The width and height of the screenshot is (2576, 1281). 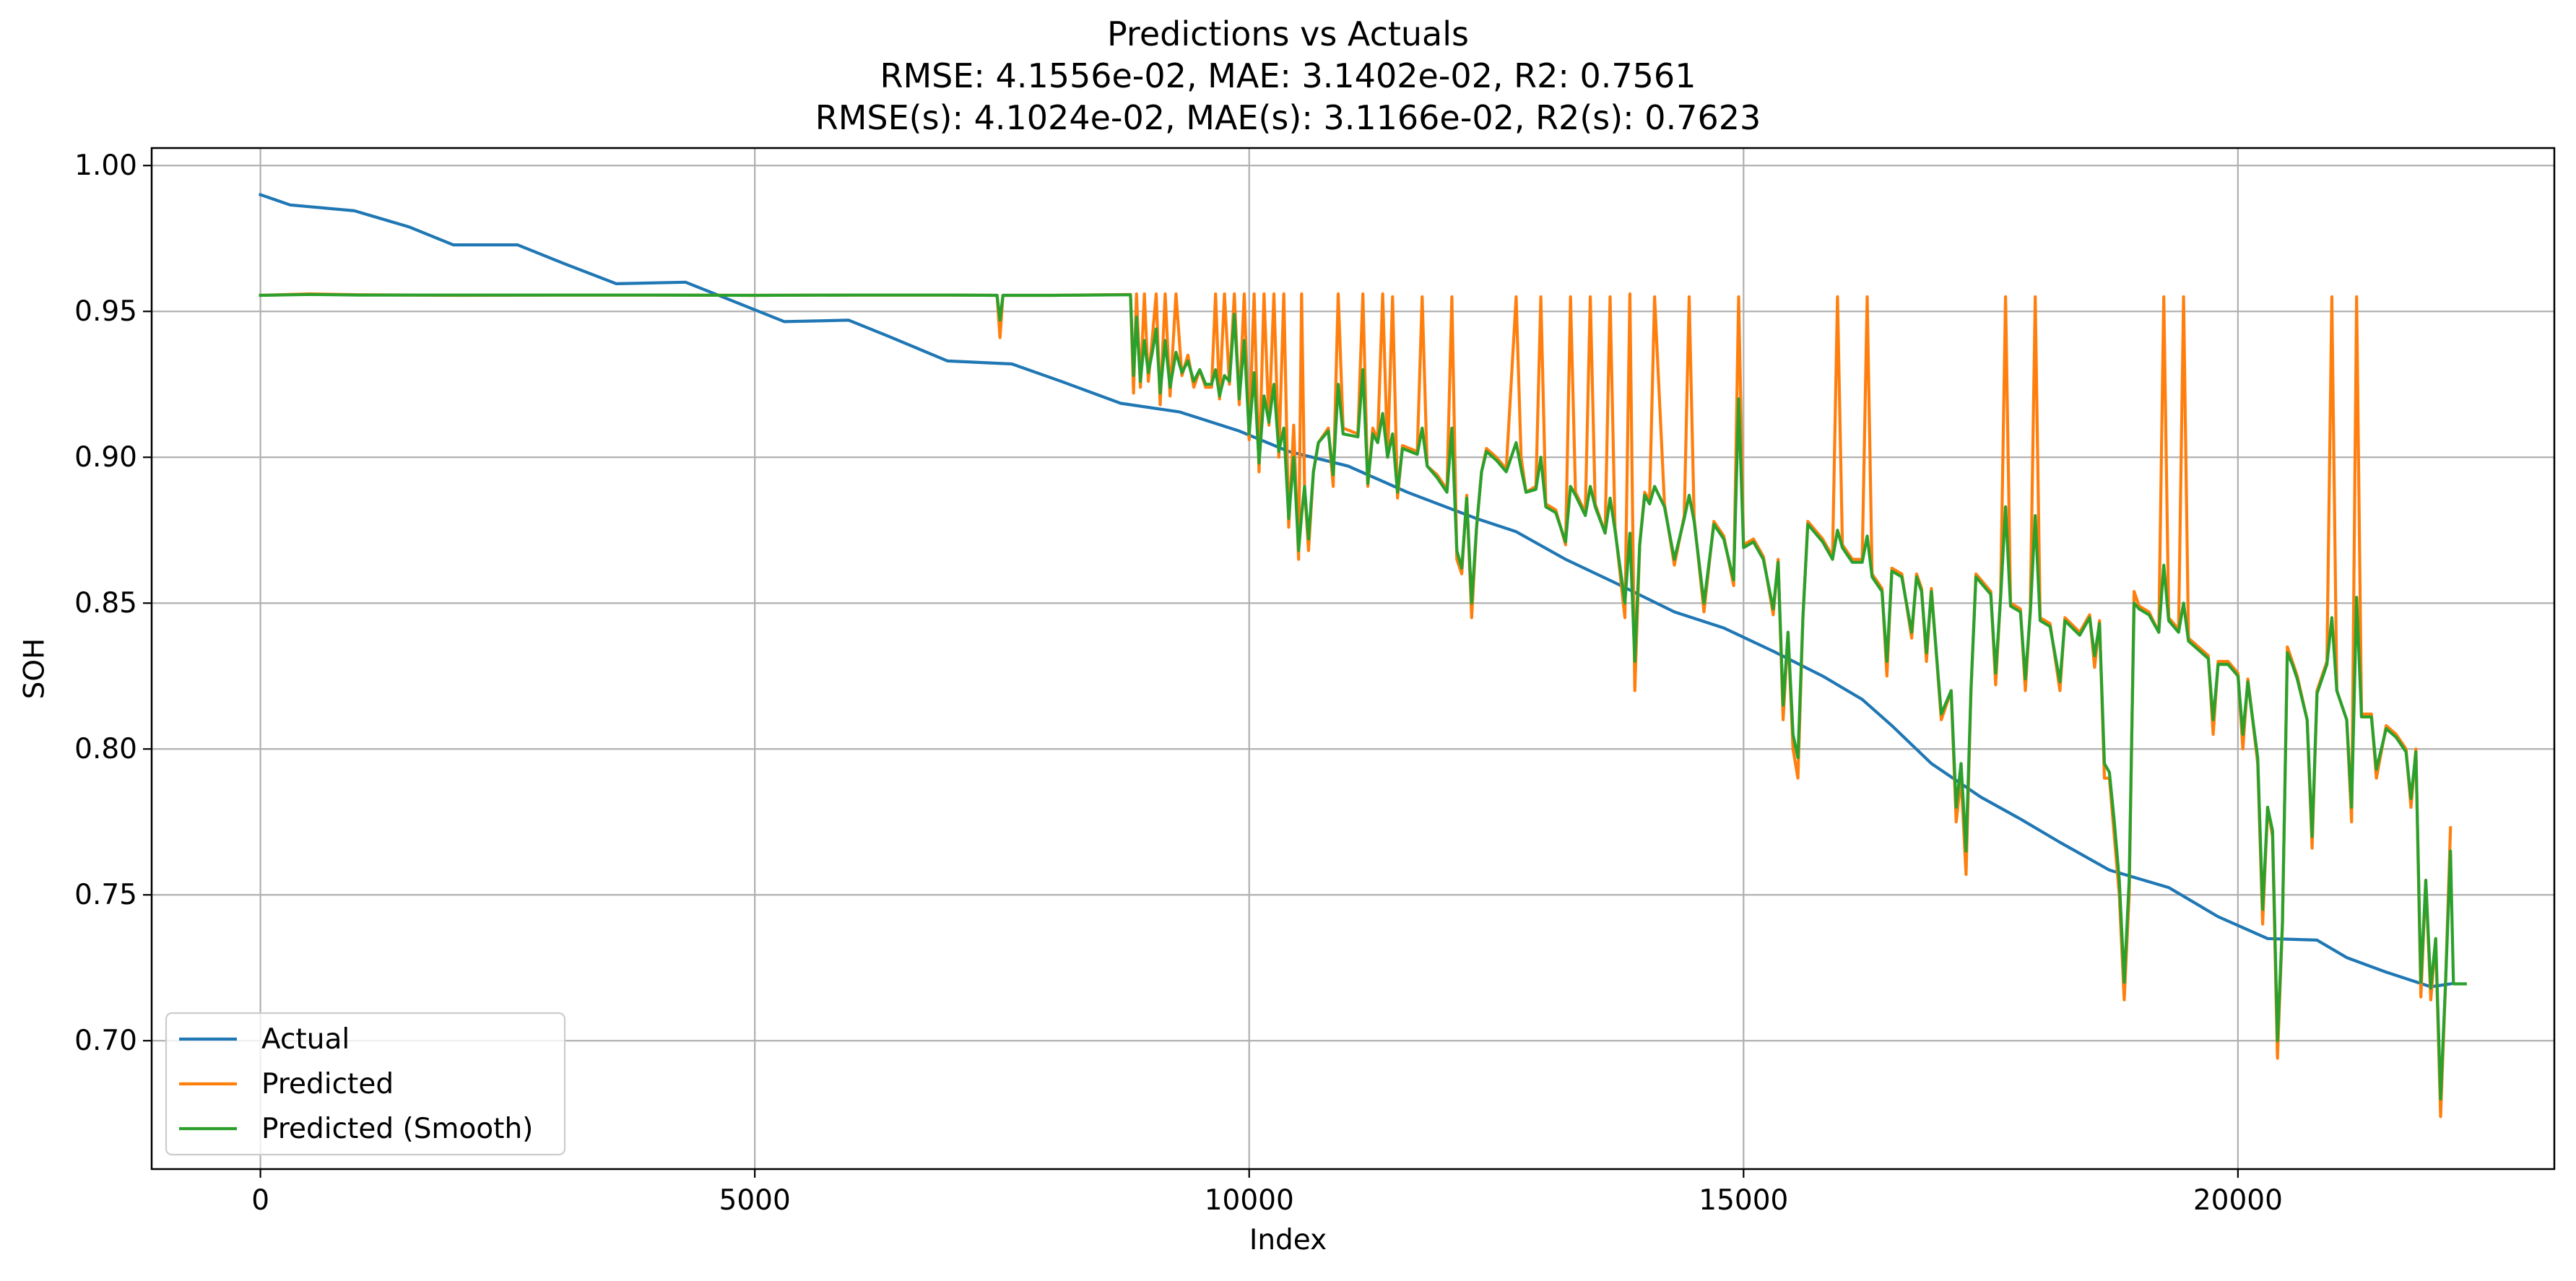 I want to click on legend: Actual Predicted Predicted (Smooth), so click(x=365, y=1084).